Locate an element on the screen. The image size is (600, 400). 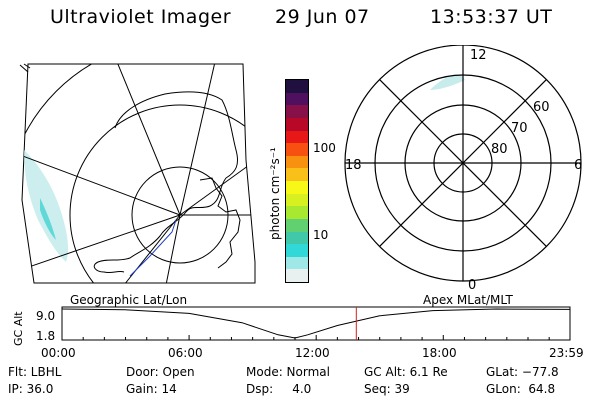
info-ip: IP: 36.0 is located at coordinates (31, 389).